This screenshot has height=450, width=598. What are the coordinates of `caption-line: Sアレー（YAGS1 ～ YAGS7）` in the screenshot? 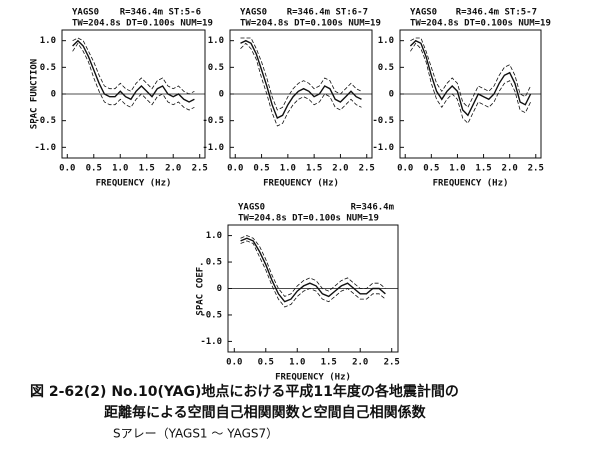 It's located at (195, 434).